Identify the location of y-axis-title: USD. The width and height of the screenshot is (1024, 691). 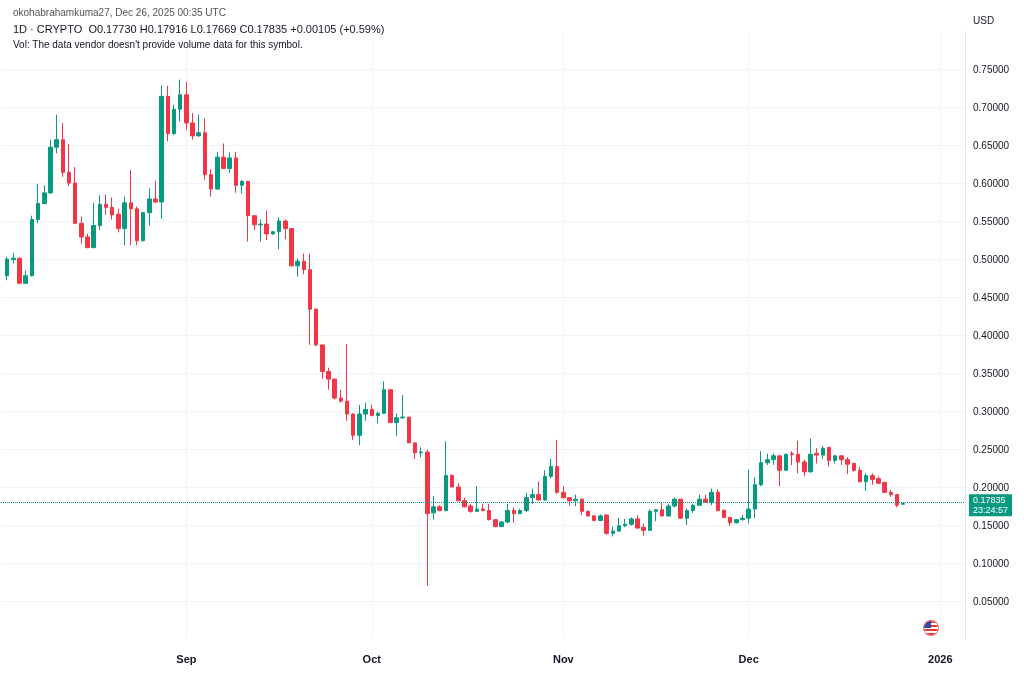
(984, 20).